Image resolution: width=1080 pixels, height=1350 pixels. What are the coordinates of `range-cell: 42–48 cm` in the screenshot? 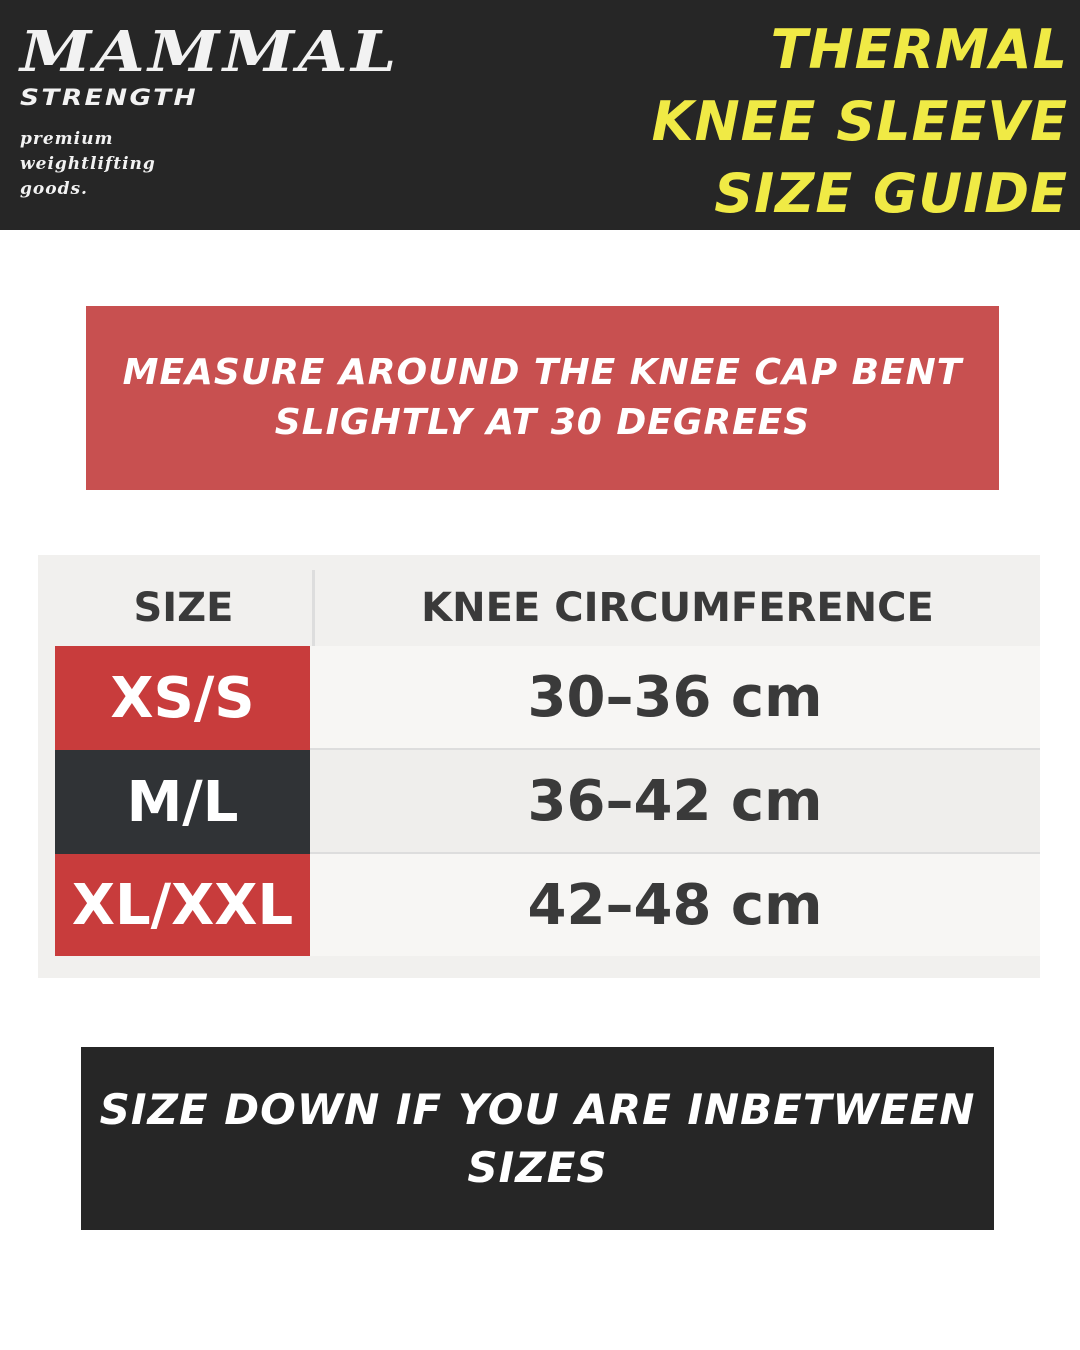 It's located at (675, 905).